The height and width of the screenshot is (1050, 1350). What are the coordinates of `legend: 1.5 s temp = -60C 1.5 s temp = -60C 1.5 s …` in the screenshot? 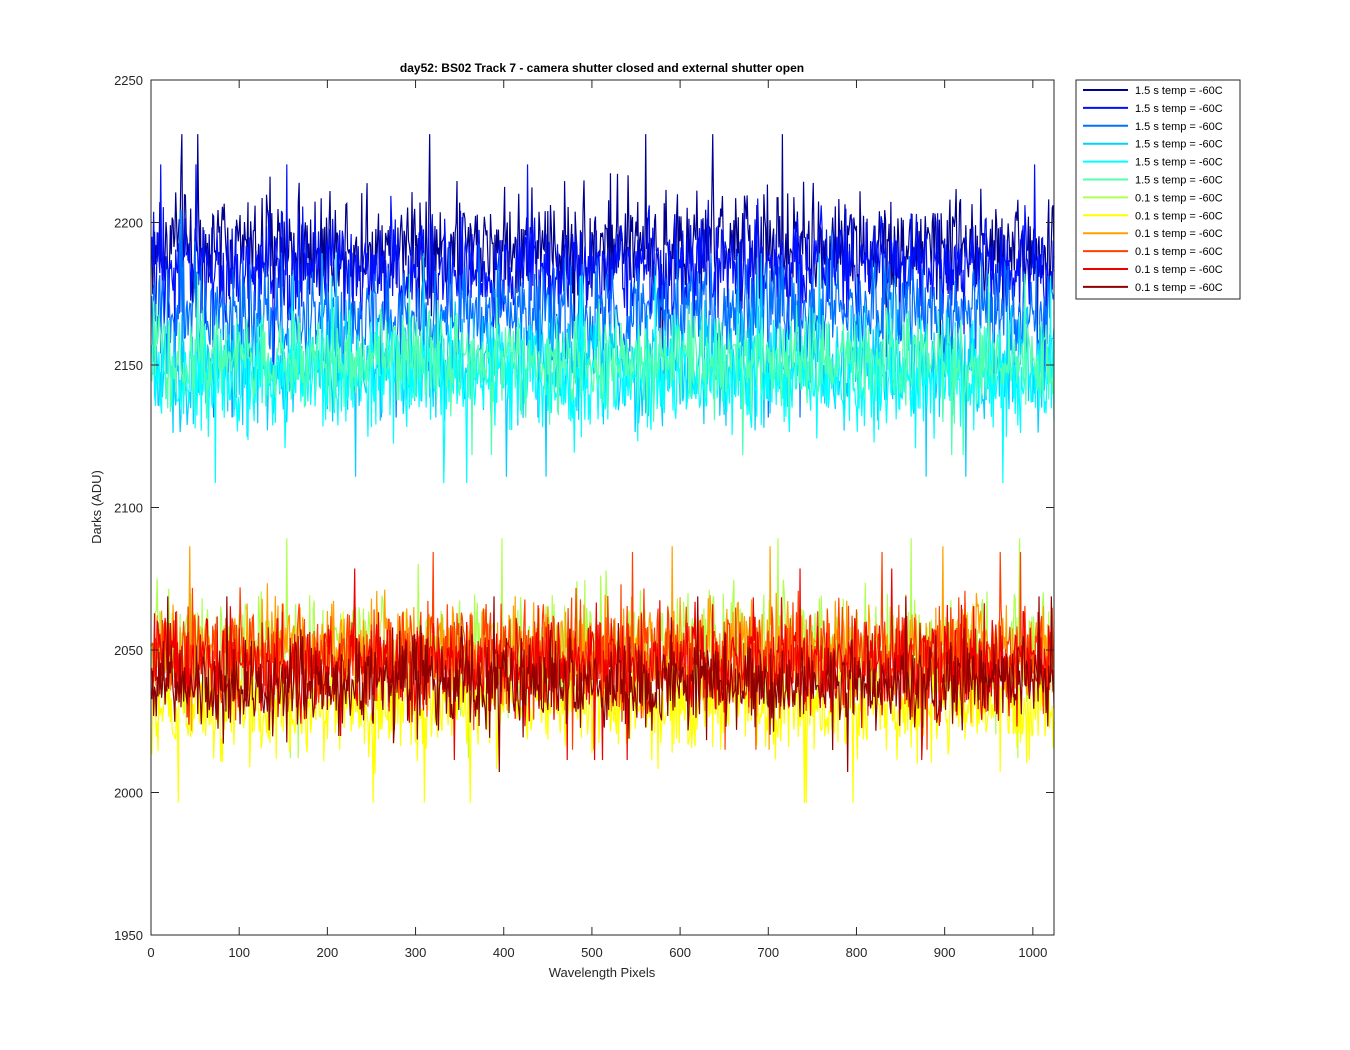 It's located at (1158, 189).